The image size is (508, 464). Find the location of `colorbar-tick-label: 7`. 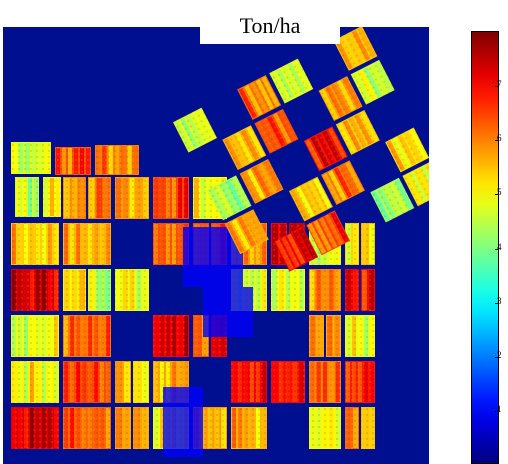

colorbar-tick-label: 7 is located at coordinates (499, 84).